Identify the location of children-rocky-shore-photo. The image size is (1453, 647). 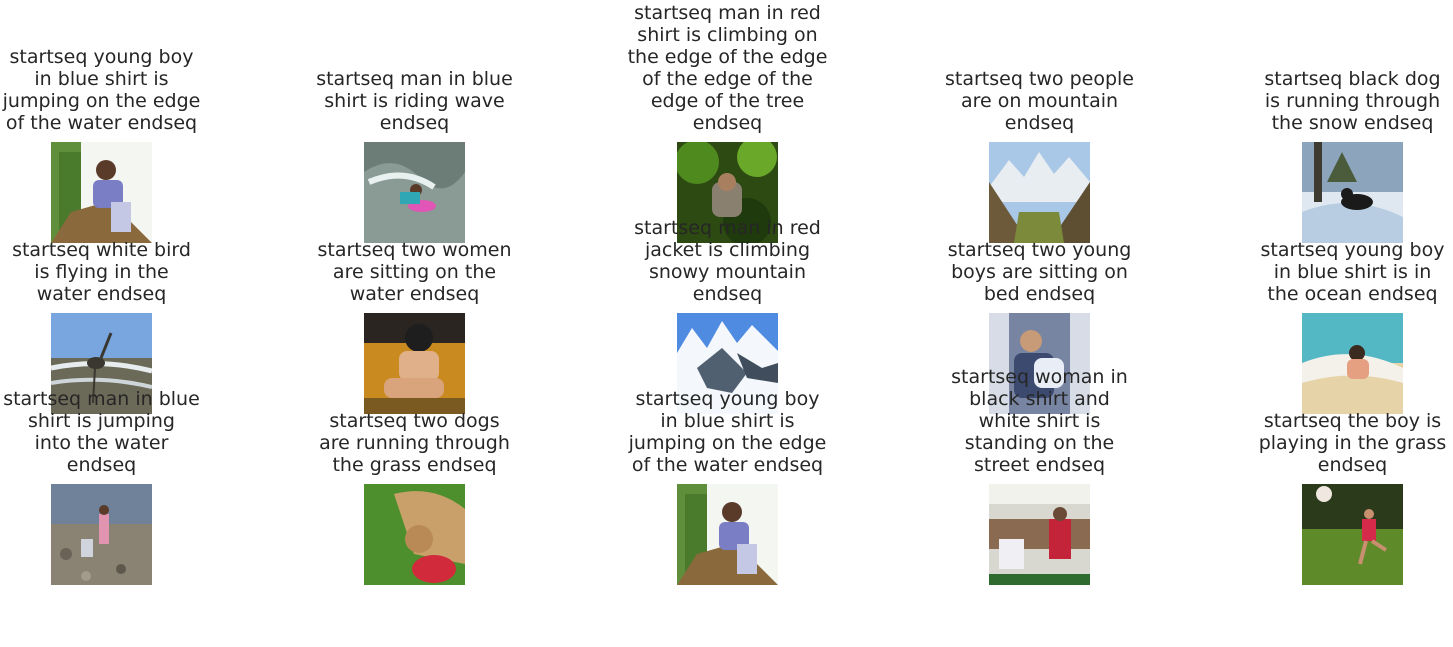
(101, 534).